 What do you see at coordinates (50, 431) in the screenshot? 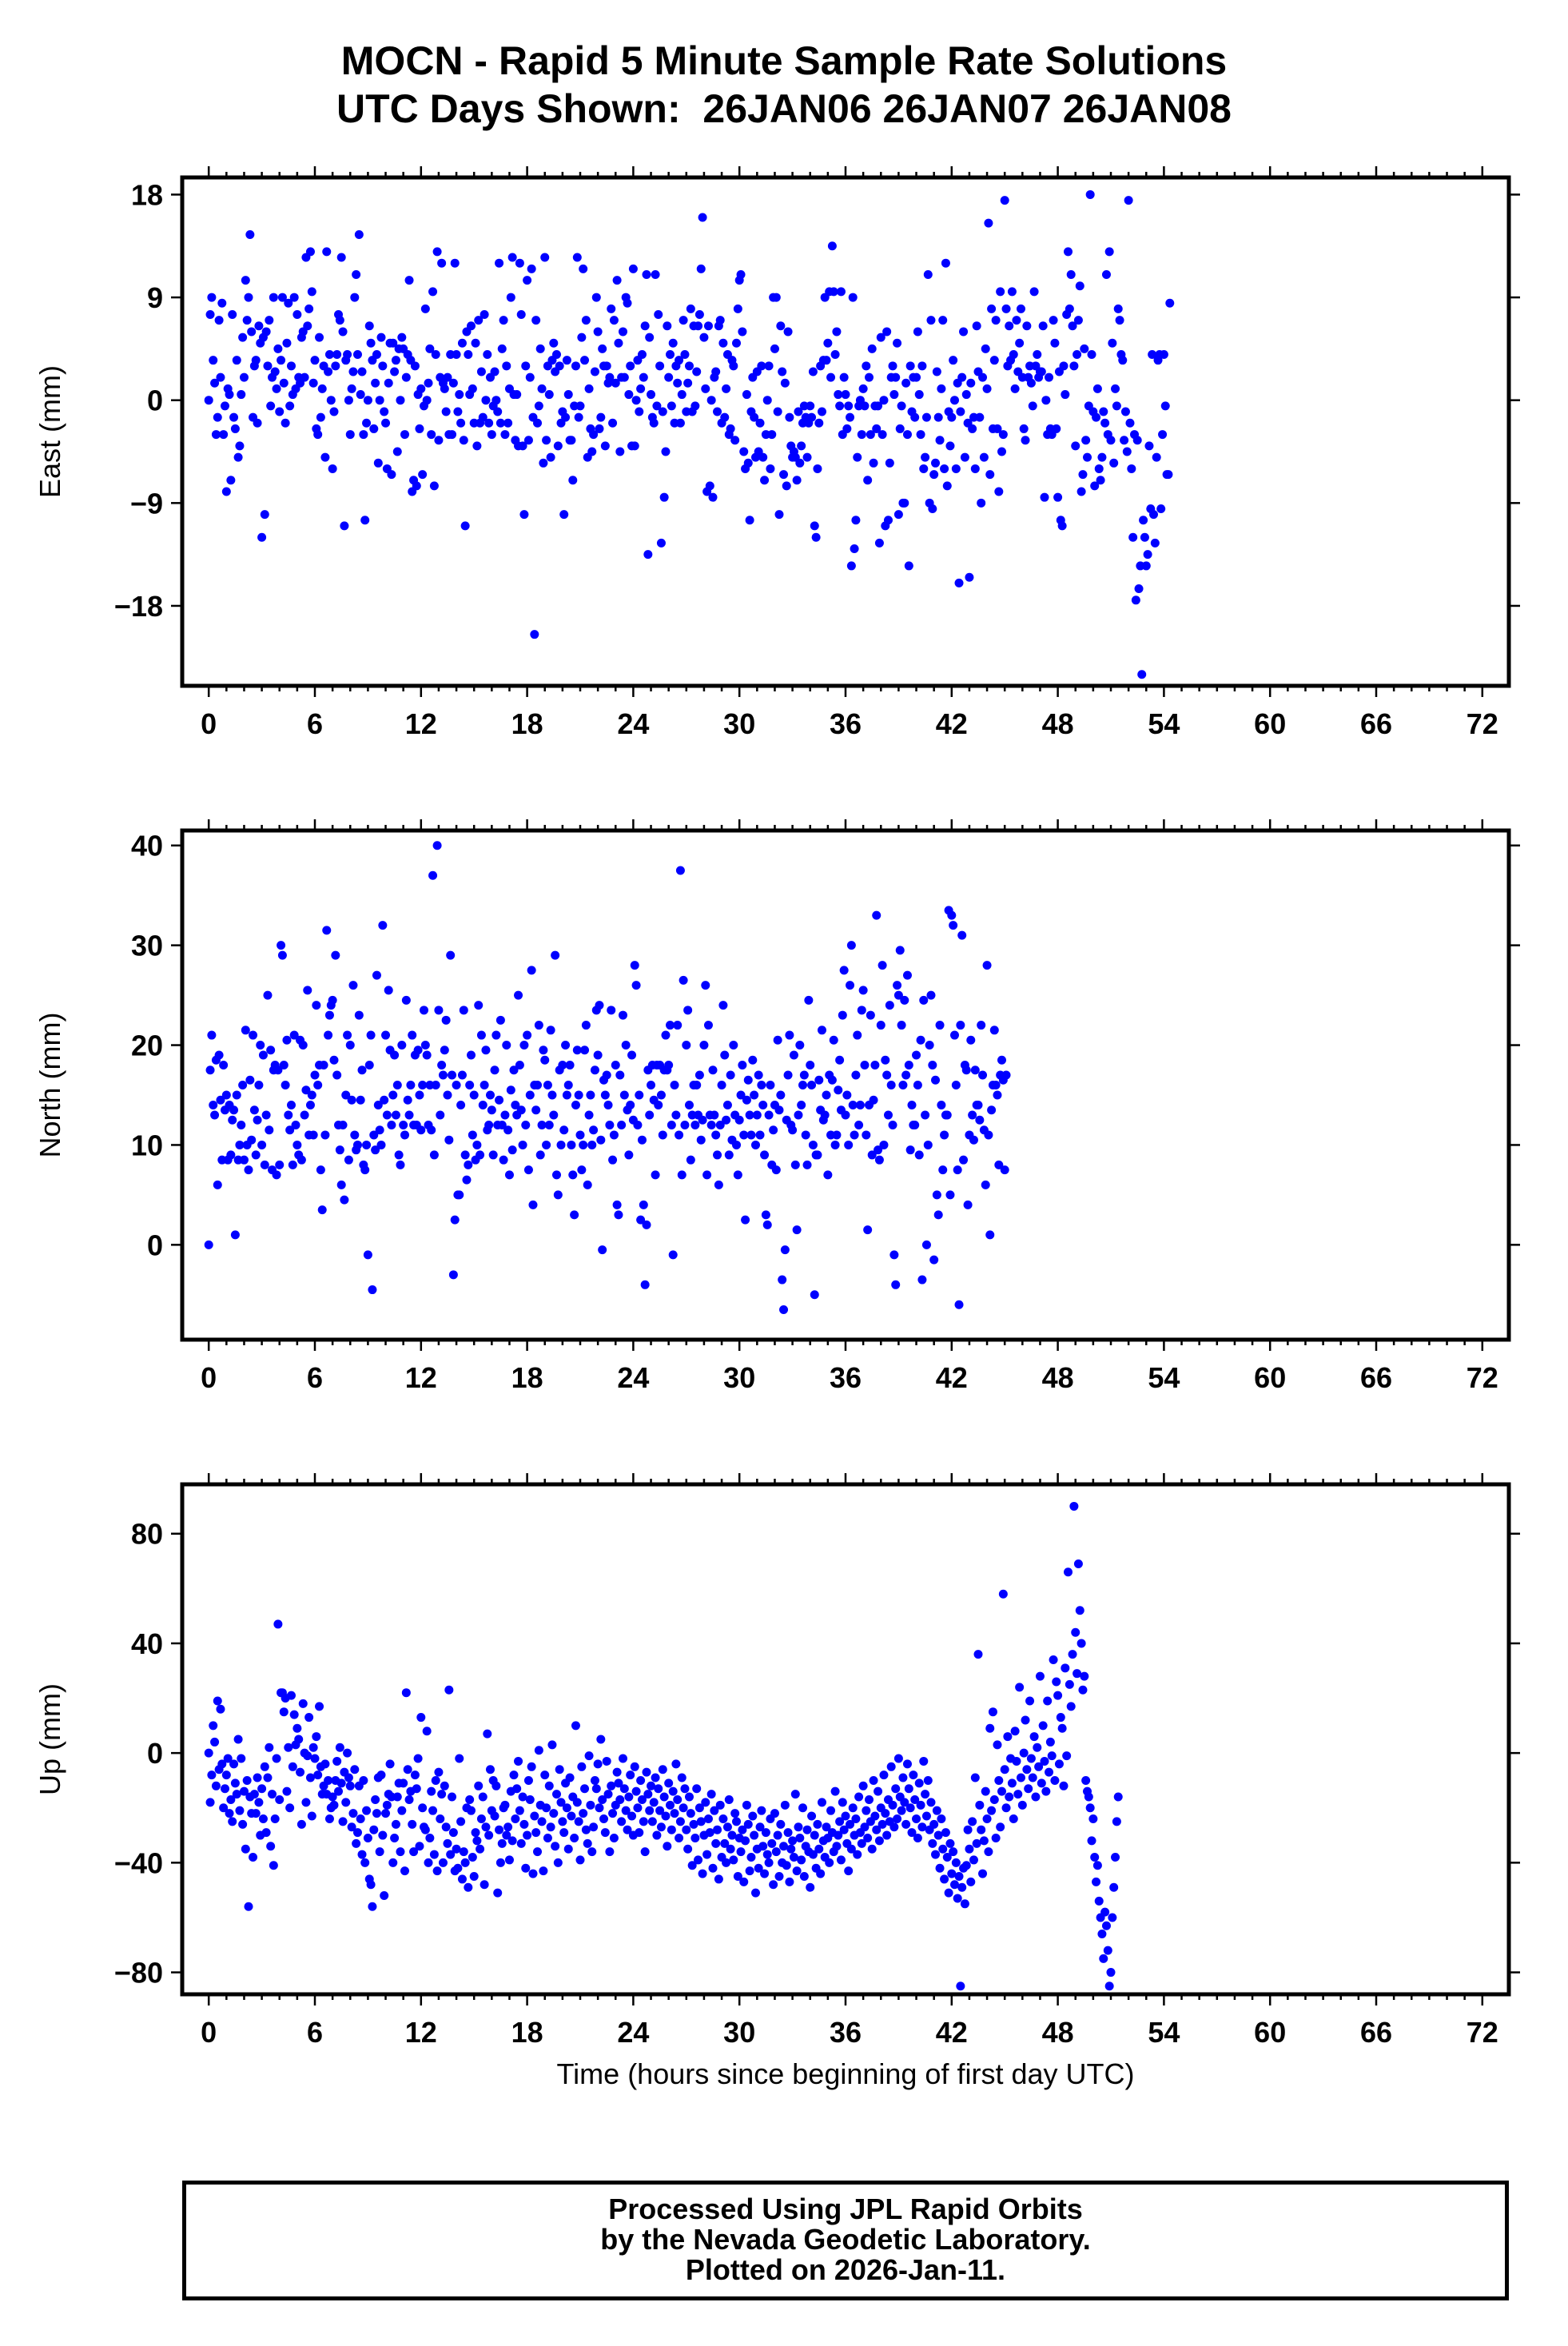
I see `east-y-axis-label: East (mm)` at bounding box center [50, 431].